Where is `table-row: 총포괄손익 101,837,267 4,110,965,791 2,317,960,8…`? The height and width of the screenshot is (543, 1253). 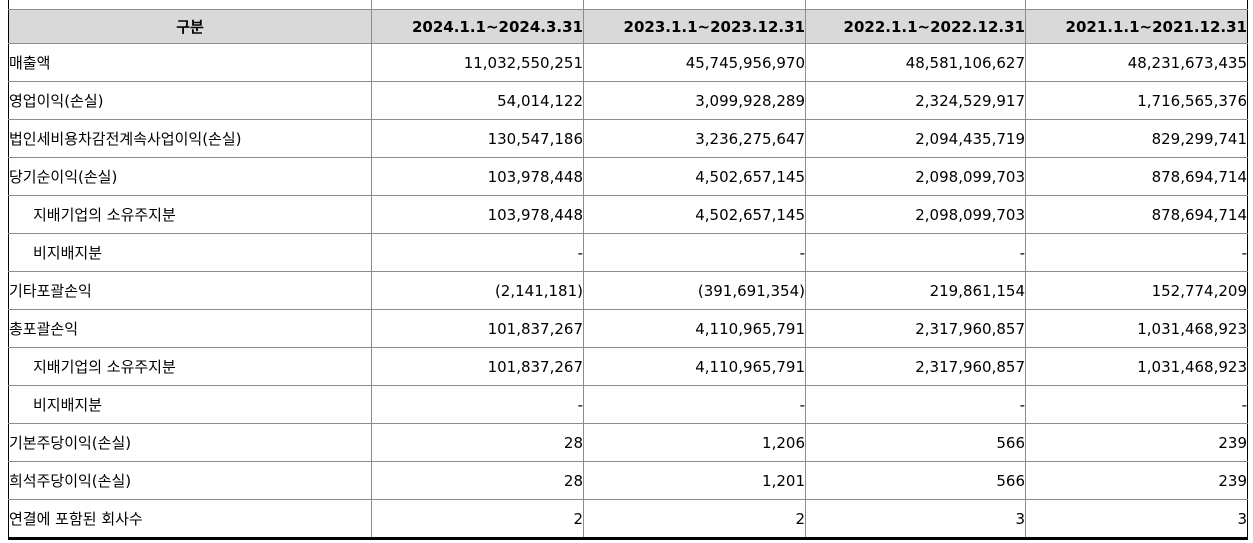
table-row: 총포괄손익 101,837,267 4,110,965,791 2,317,960,8… is located at coordinates (628, 328).